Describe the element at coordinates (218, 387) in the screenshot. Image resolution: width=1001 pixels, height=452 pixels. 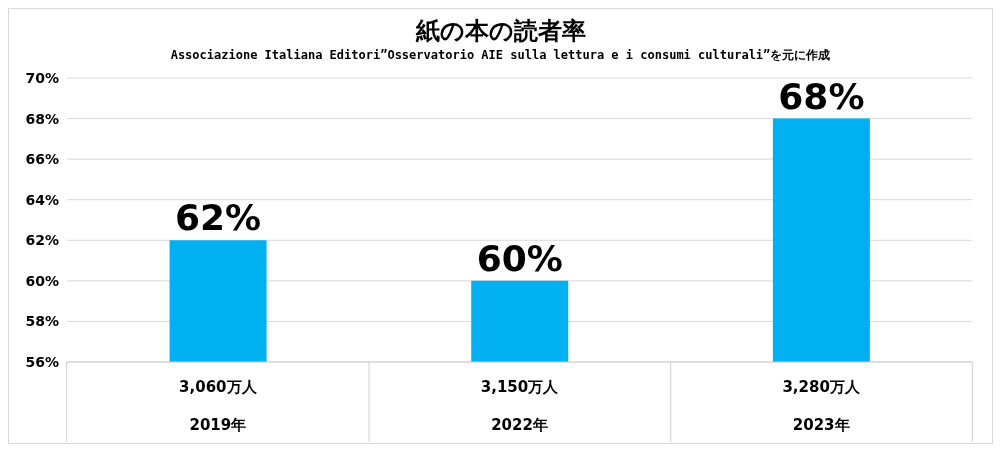
I see `text: 3,060万人` at that location.